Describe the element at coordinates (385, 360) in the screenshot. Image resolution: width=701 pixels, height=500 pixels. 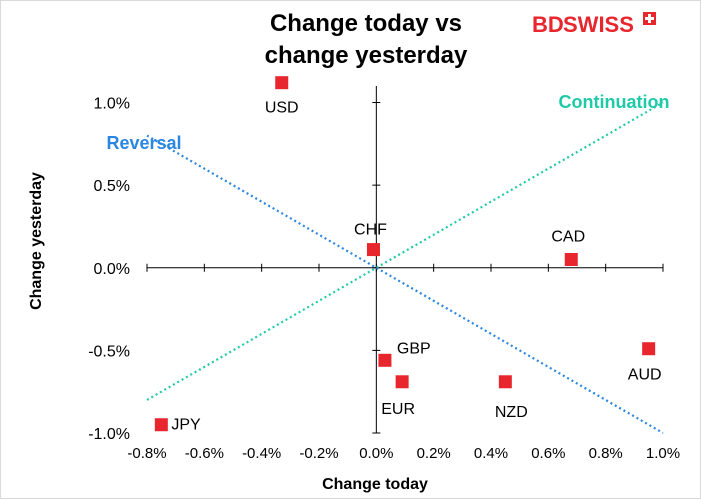
I see `point-gbp` at that location.